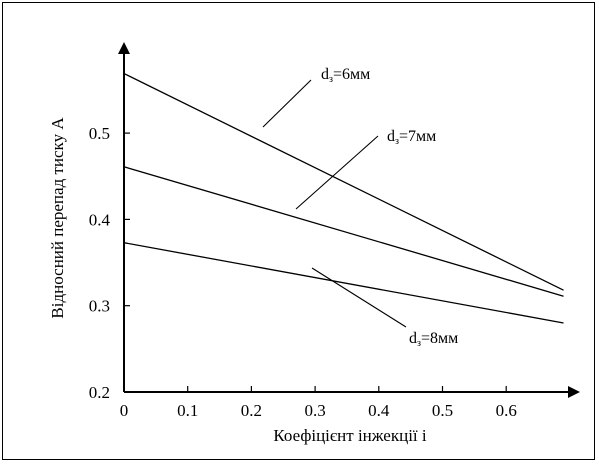  Describe the element at coordinates (124, 410) in the screenshot. I see `x-tick-label: 0` at that location.